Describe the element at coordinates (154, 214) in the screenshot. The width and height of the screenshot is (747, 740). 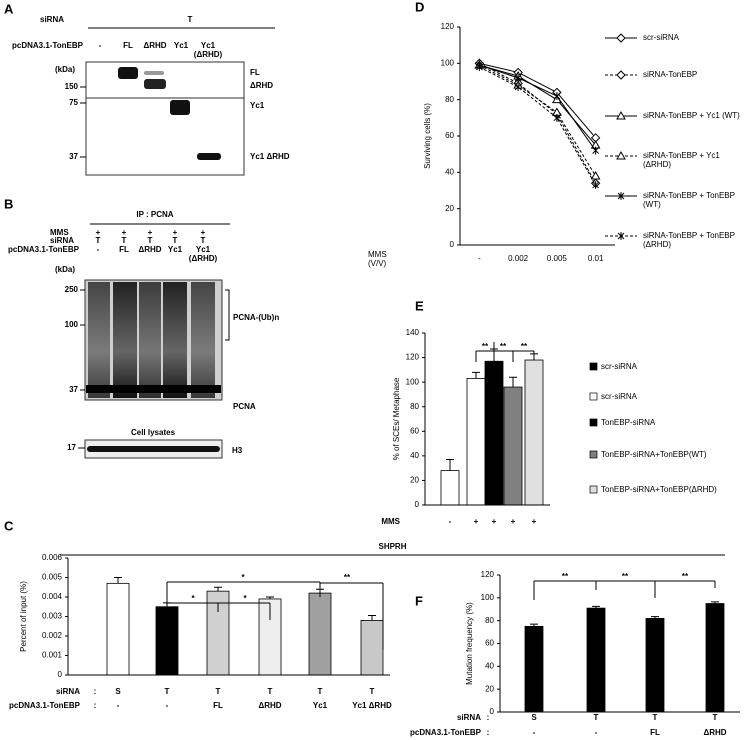
I see `ip-label: IP : PCNA` at that location.